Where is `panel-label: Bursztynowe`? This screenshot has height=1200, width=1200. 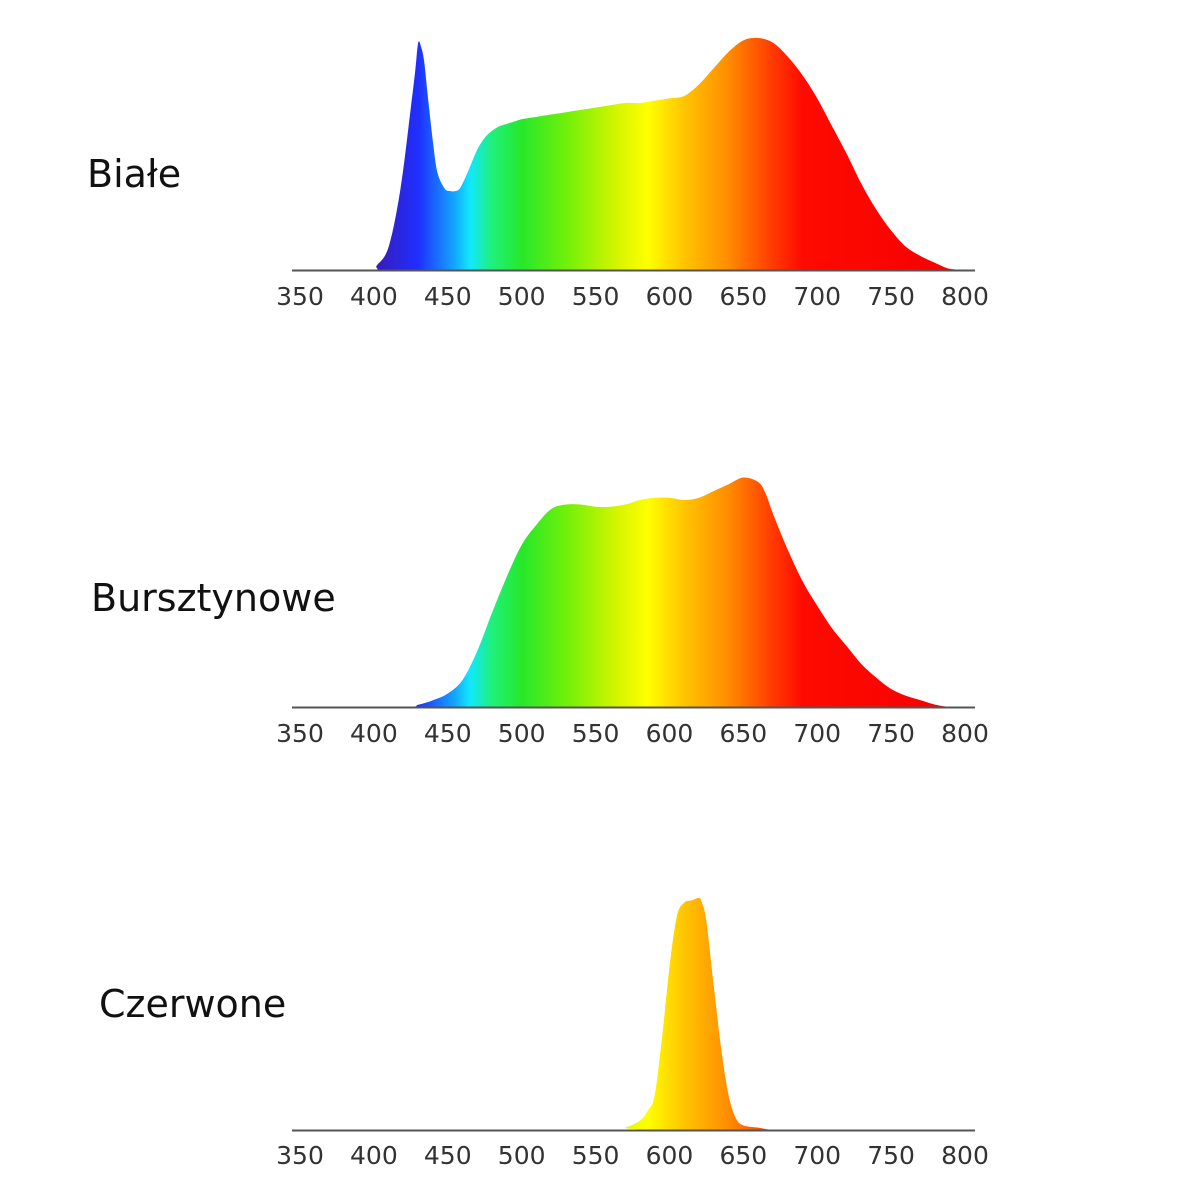
panel-label: Bursztynowe is located at coordinates (213, 598).